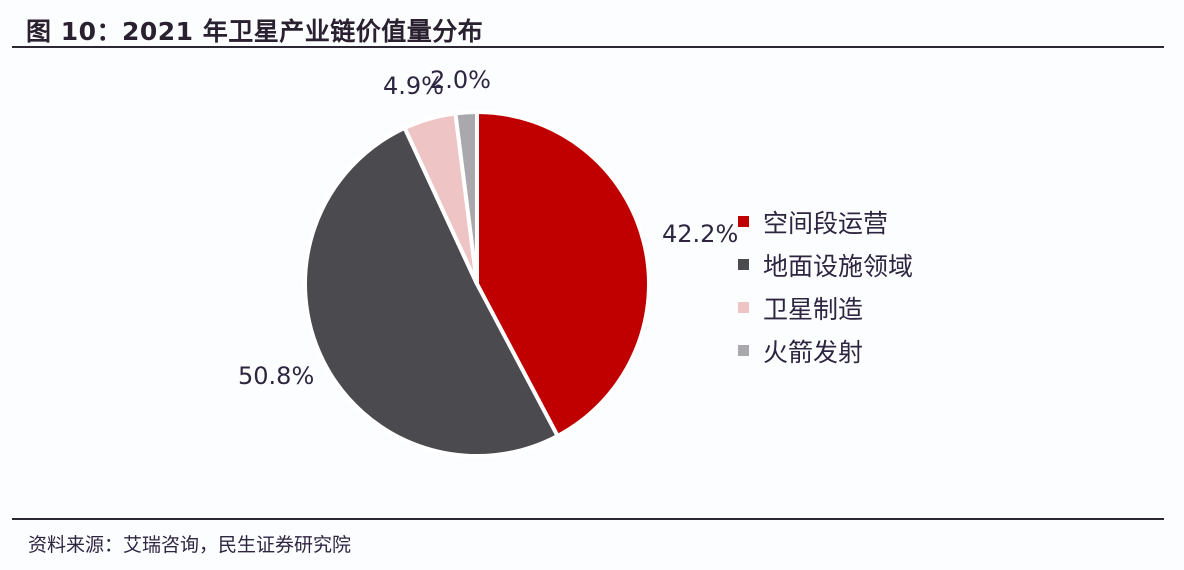 This screenshot has width=1184, height=570. I want to click on legend-item-space-ops: 空间段运营, so click(825, 221).